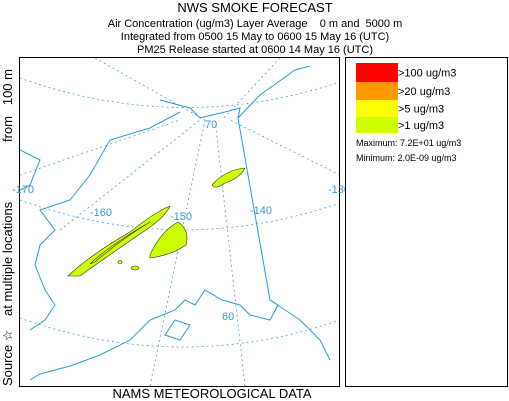 The image size is (509, 401). Describe the element at coordinates (211, 393) in the screenshot. I see `footer: NAMS METEOROLOGICAL DATA` at that location.